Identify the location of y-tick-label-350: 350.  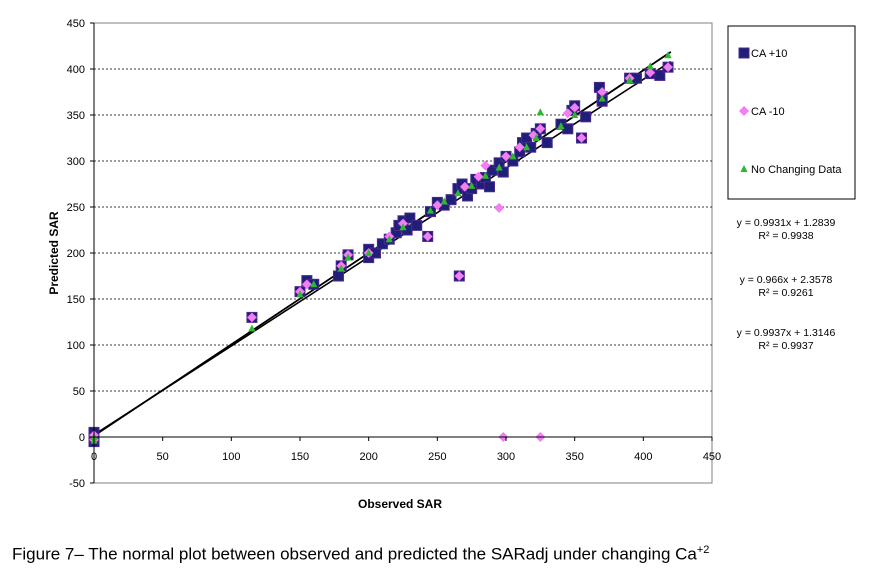
(76, 116).